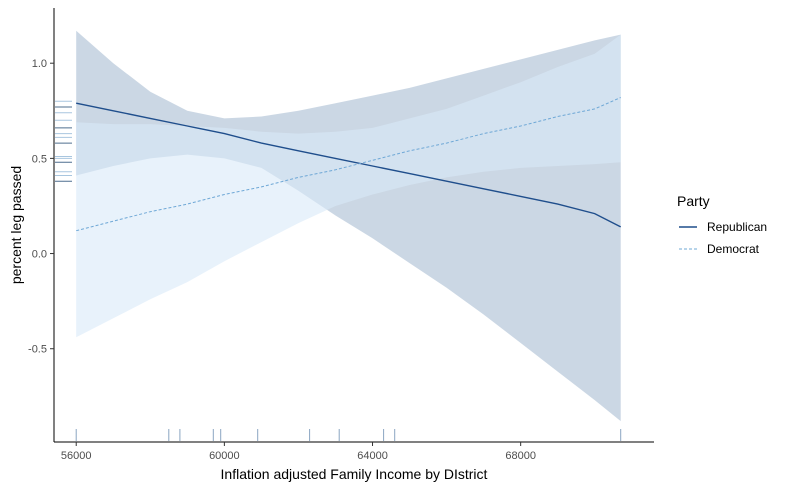 The image size is (785, 489). I want to click on x-tick-label: 64000, so click(372, 456).